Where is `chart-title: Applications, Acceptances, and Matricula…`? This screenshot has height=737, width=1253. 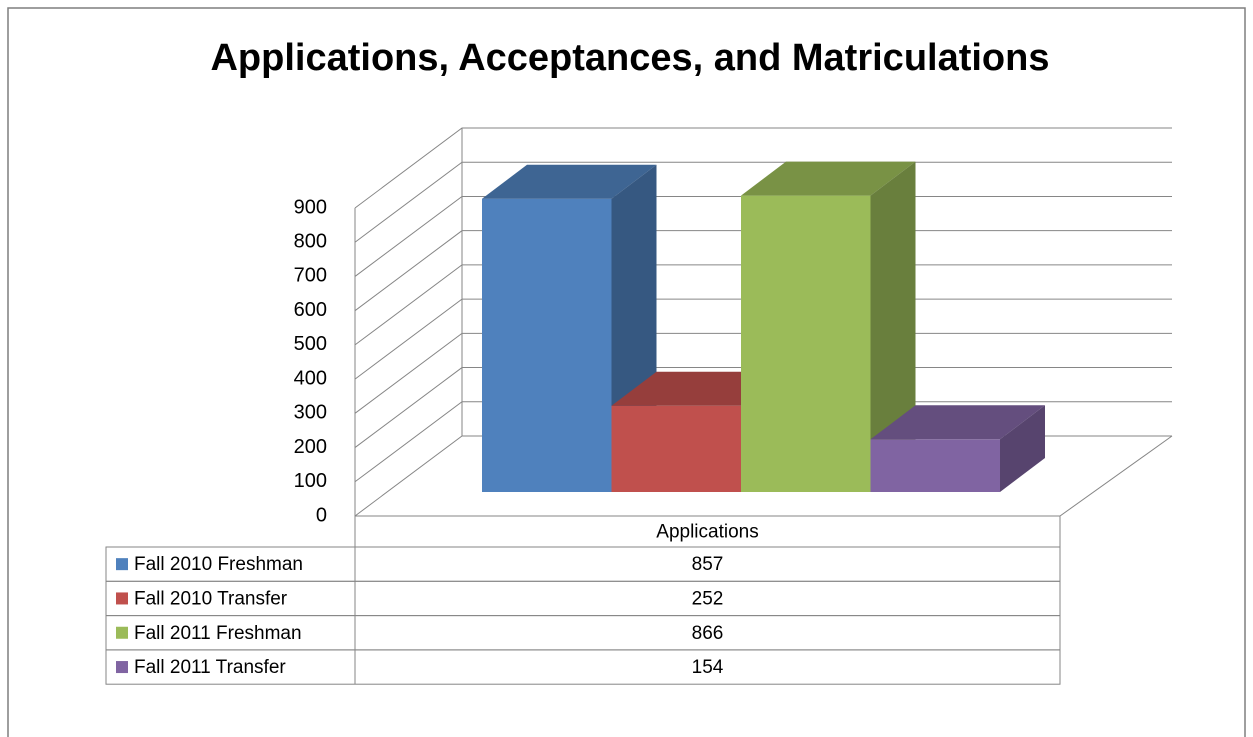
chart-title: Applications, Acceptances, and Matricula… is located at coordinates (629, 58).